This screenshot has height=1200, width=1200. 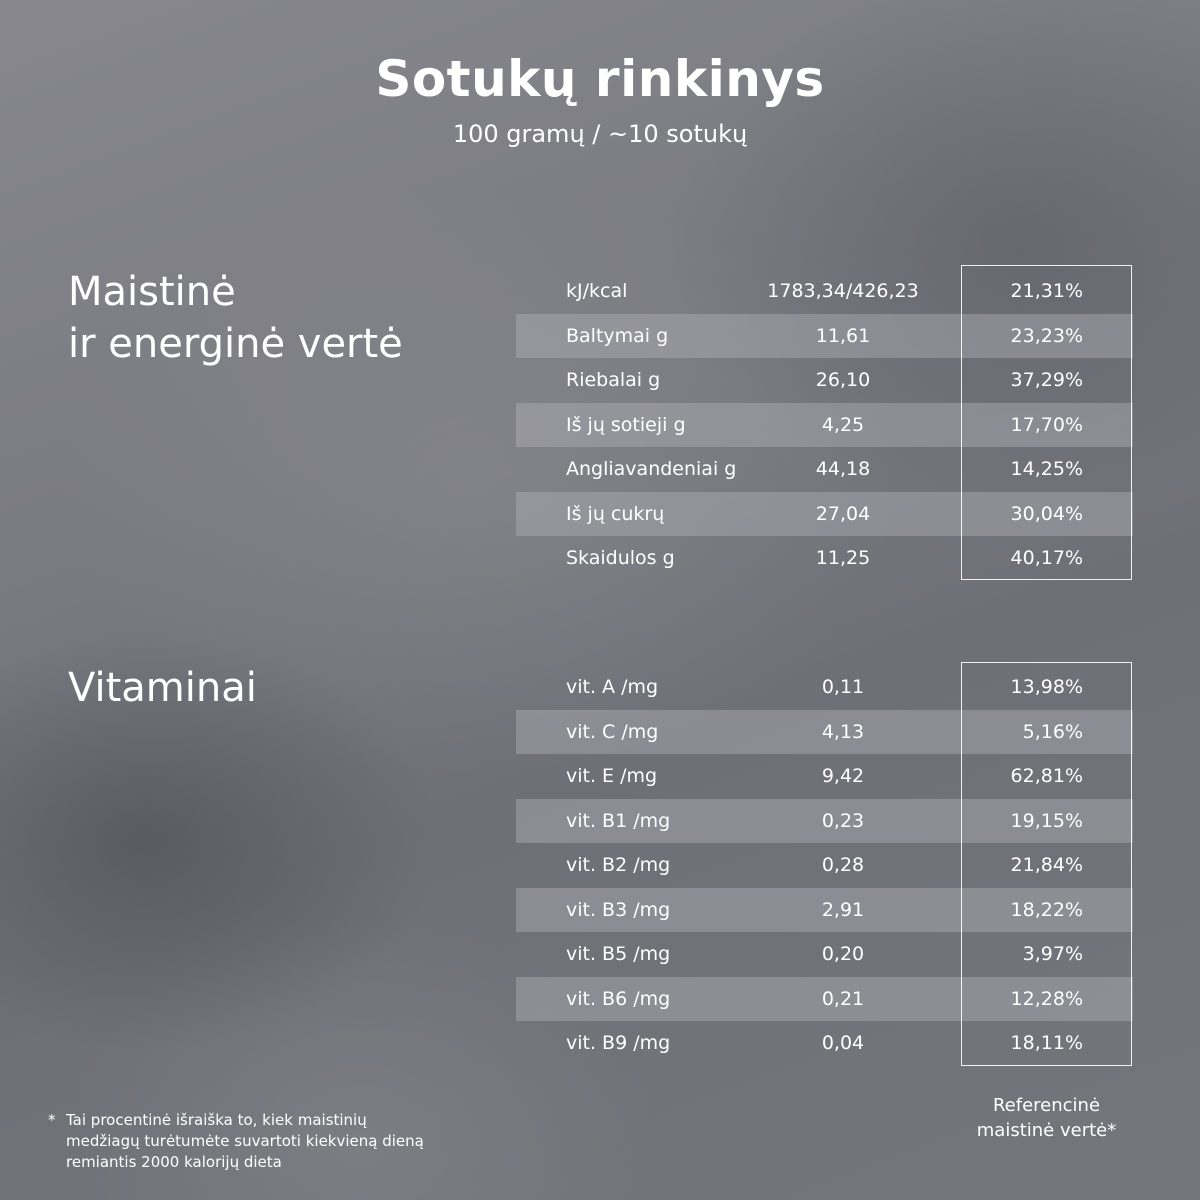 What do you see at coordinates (618, 909) in the screenshot?
I see `vitamin-name: vit. B3 /mg` at bounding box center [618, 909].